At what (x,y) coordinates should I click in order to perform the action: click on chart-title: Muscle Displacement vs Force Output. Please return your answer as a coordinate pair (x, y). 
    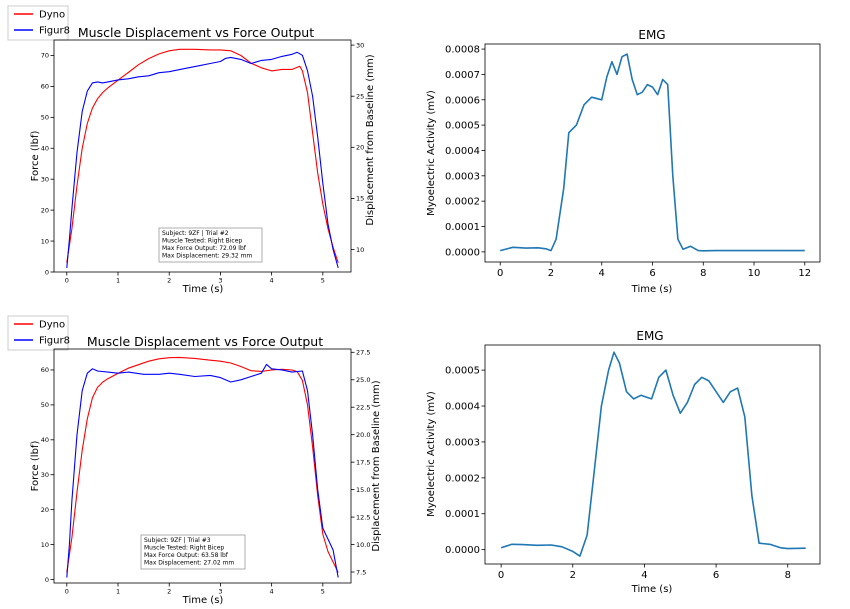
    Looking at the image, I should click on (205, 341).